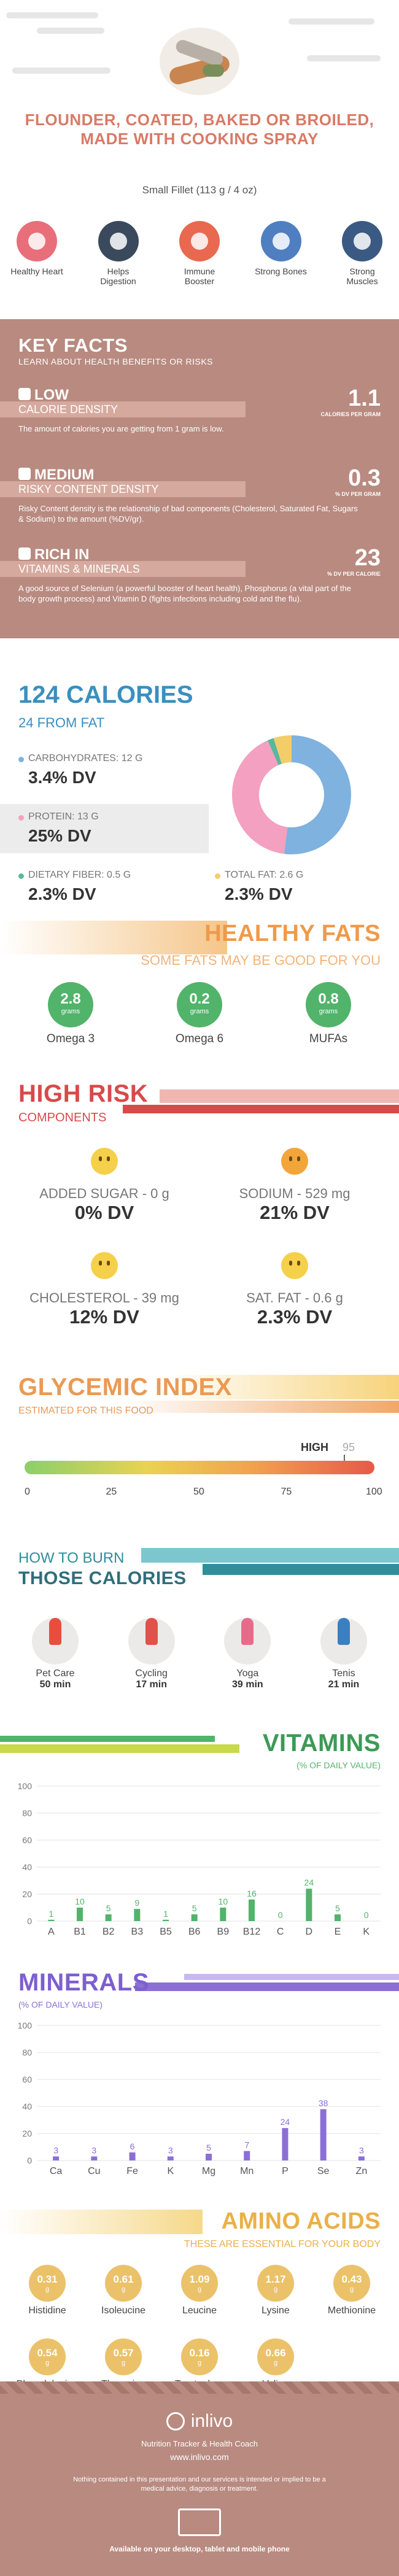 The height and width of the screenshot is (2576, 399). Describe the element at coordinates (73, 345) in the screenshot. I see `key-facts-title: KEY FACTS` at that location.